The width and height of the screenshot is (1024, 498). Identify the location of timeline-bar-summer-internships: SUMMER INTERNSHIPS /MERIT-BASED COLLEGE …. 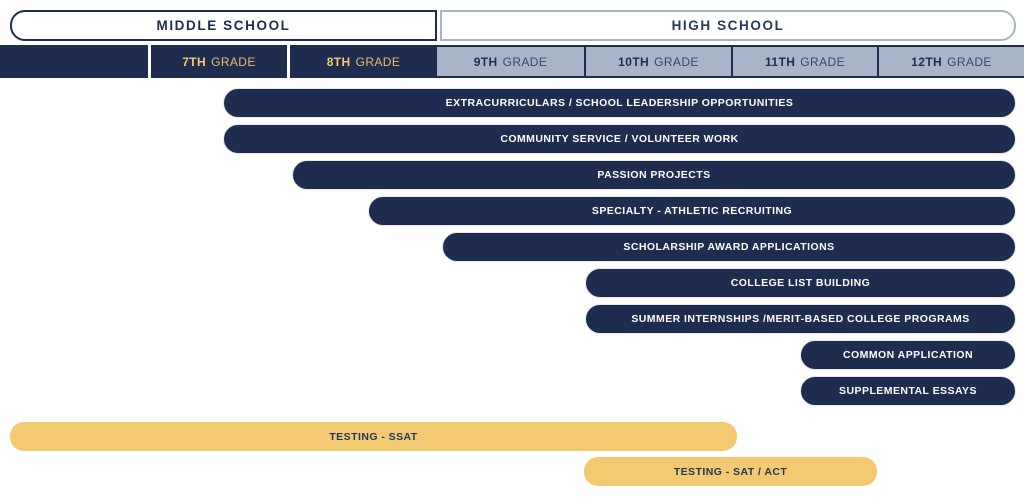
(800, 319).